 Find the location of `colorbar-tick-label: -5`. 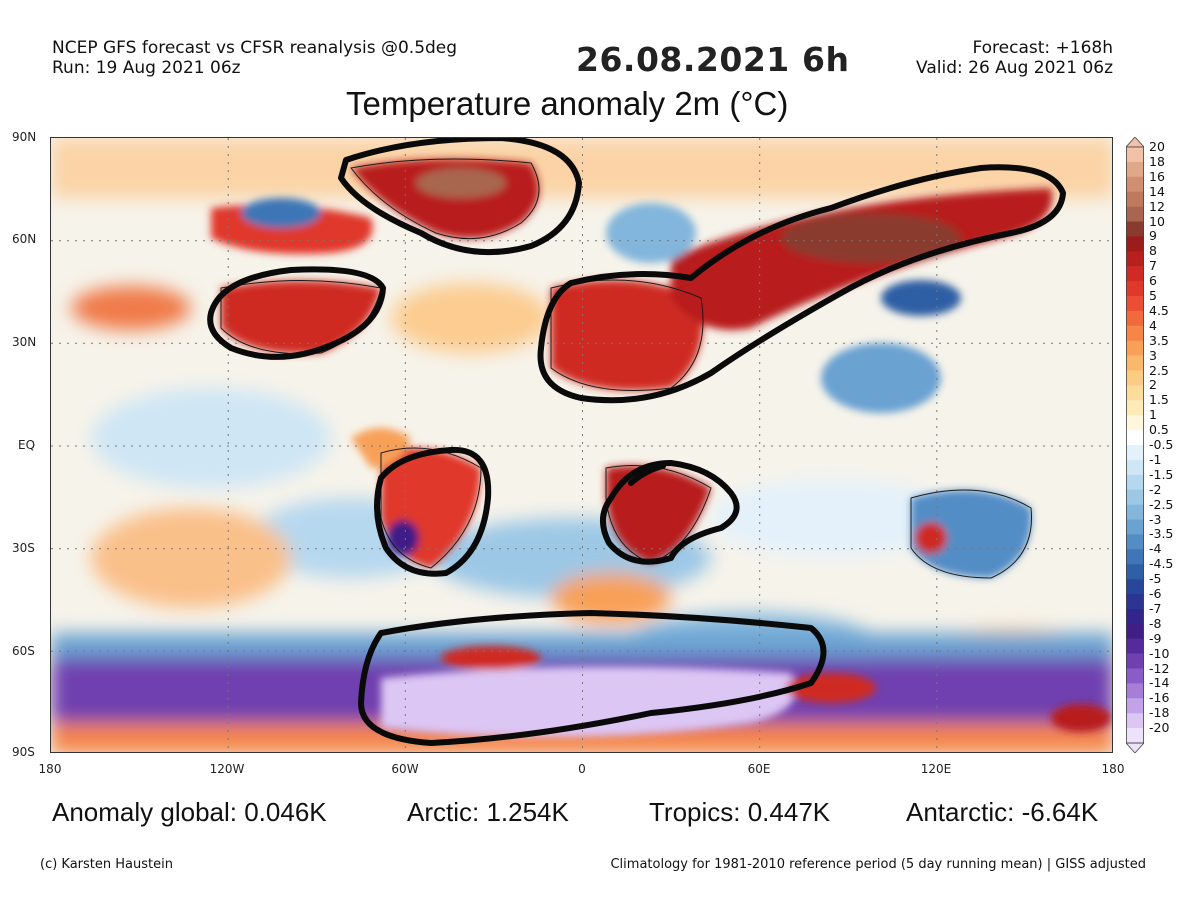

colorbar-tick-label: -5 is located at coordinates (1155, 579).